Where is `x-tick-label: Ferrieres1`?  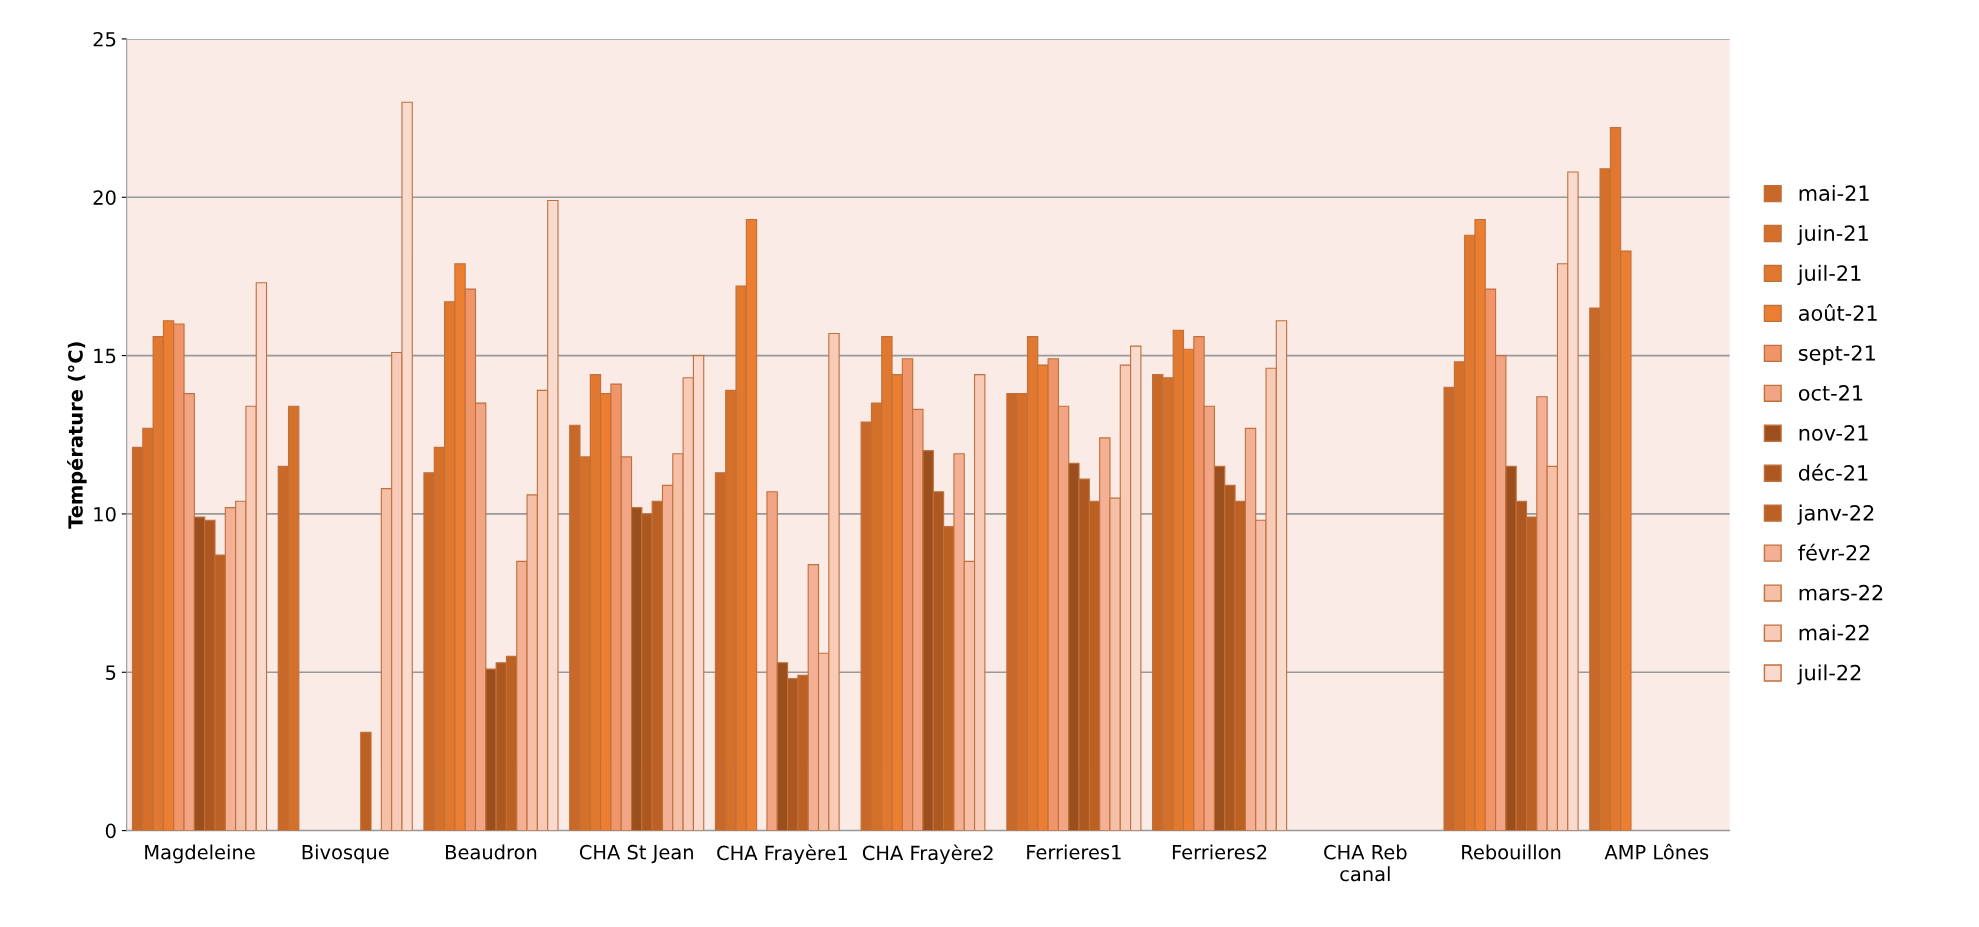
x-tick-label: Ferrieres1 is located at coordinates (1074, 852).